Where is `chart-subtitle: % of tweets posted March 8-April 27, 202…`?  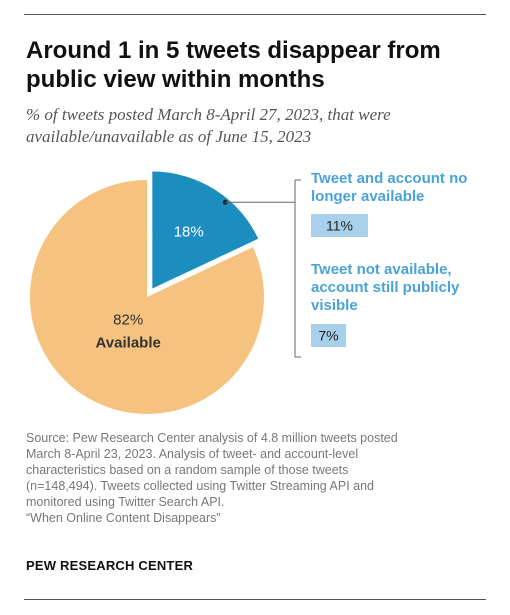
chart-subtitle: % of tweets posted March 8-April 27, 202… is located at coordinates (208, 125).